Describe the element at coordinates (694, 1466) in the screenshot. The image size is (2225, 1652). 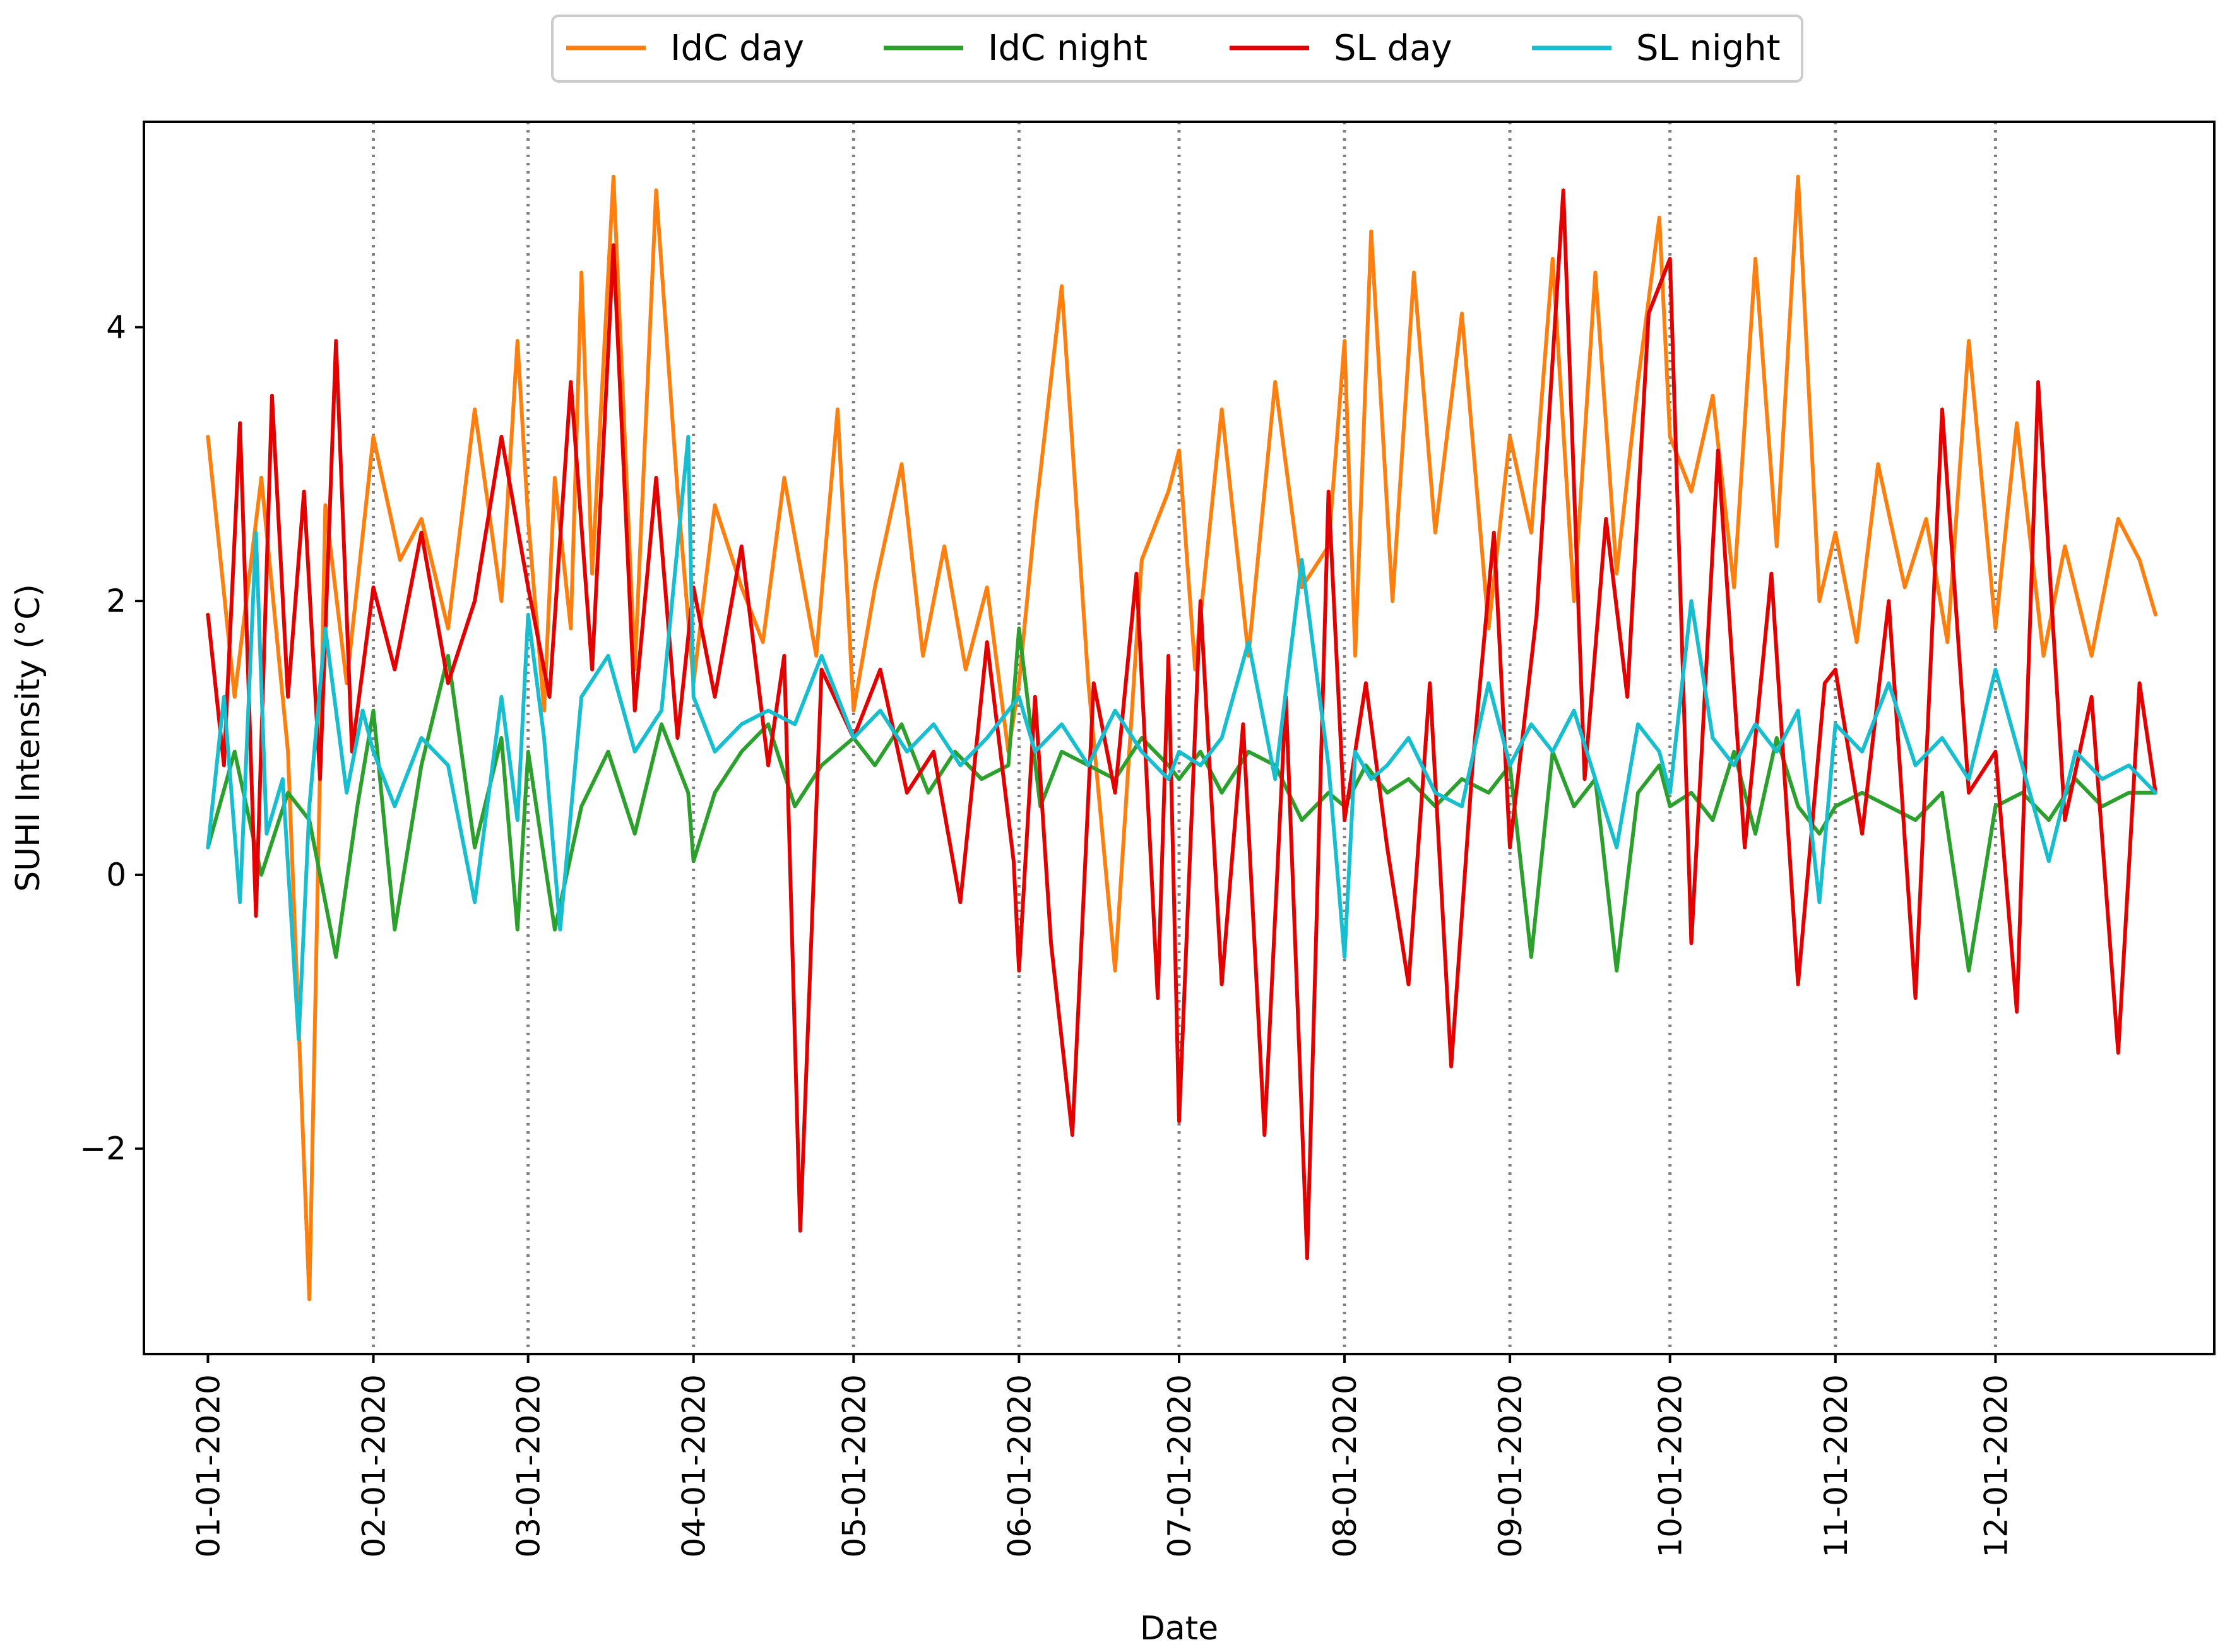
I see `x-tick-label-3: 04-01-2020` at that location.